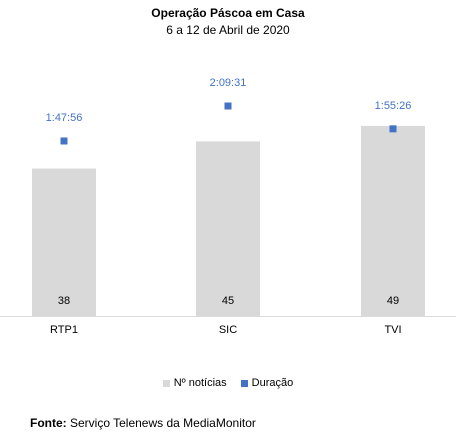 The height and width of the screenshot is (446, 456). I want to click on duration-marker-sic, so click(228, 106).